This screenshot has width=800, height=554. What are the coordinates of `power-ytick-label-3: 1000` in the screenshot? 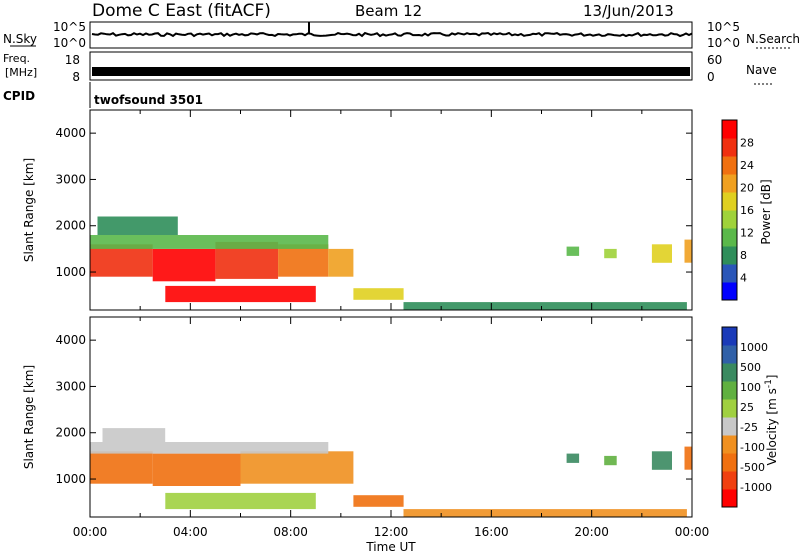 It's located at (70, 272).